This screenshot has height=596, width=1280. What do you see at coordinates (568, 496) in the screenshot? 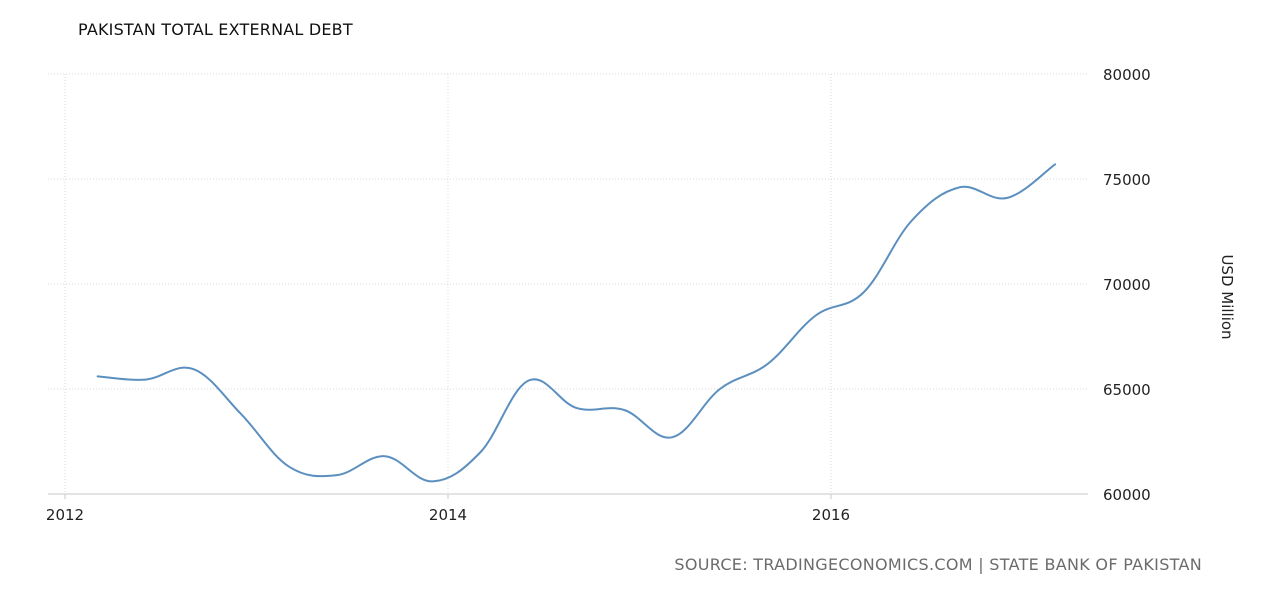
I see `axis-layer` at bounding box center [568, 496].